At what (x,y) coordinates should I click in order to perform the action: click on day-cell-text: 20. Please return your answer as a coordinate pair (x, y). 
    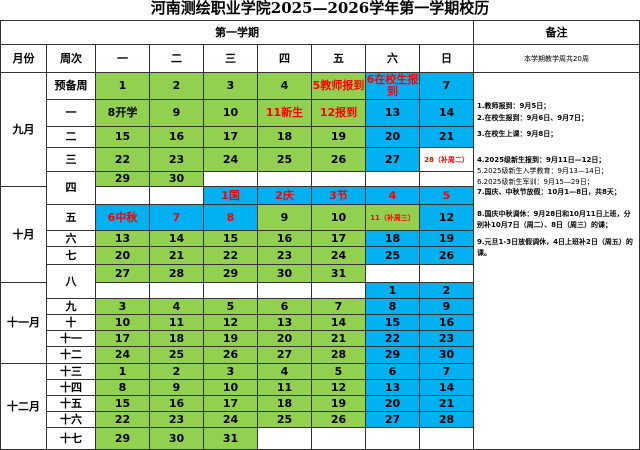
    Looking at the image, I should click on (392, 136).